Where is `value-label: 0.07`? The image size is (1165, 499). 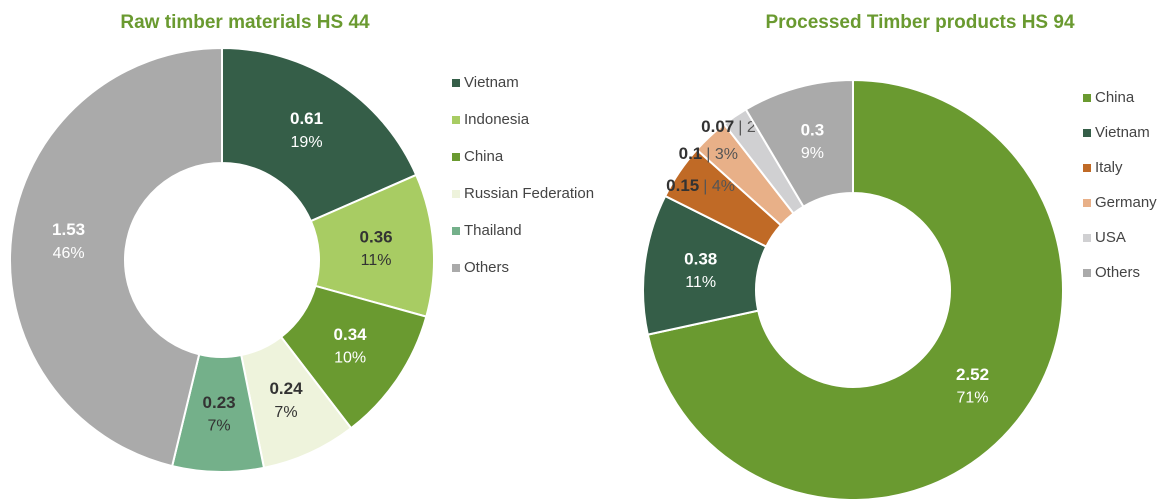
value-label: 0.07 is located at coordinates (717, 126).